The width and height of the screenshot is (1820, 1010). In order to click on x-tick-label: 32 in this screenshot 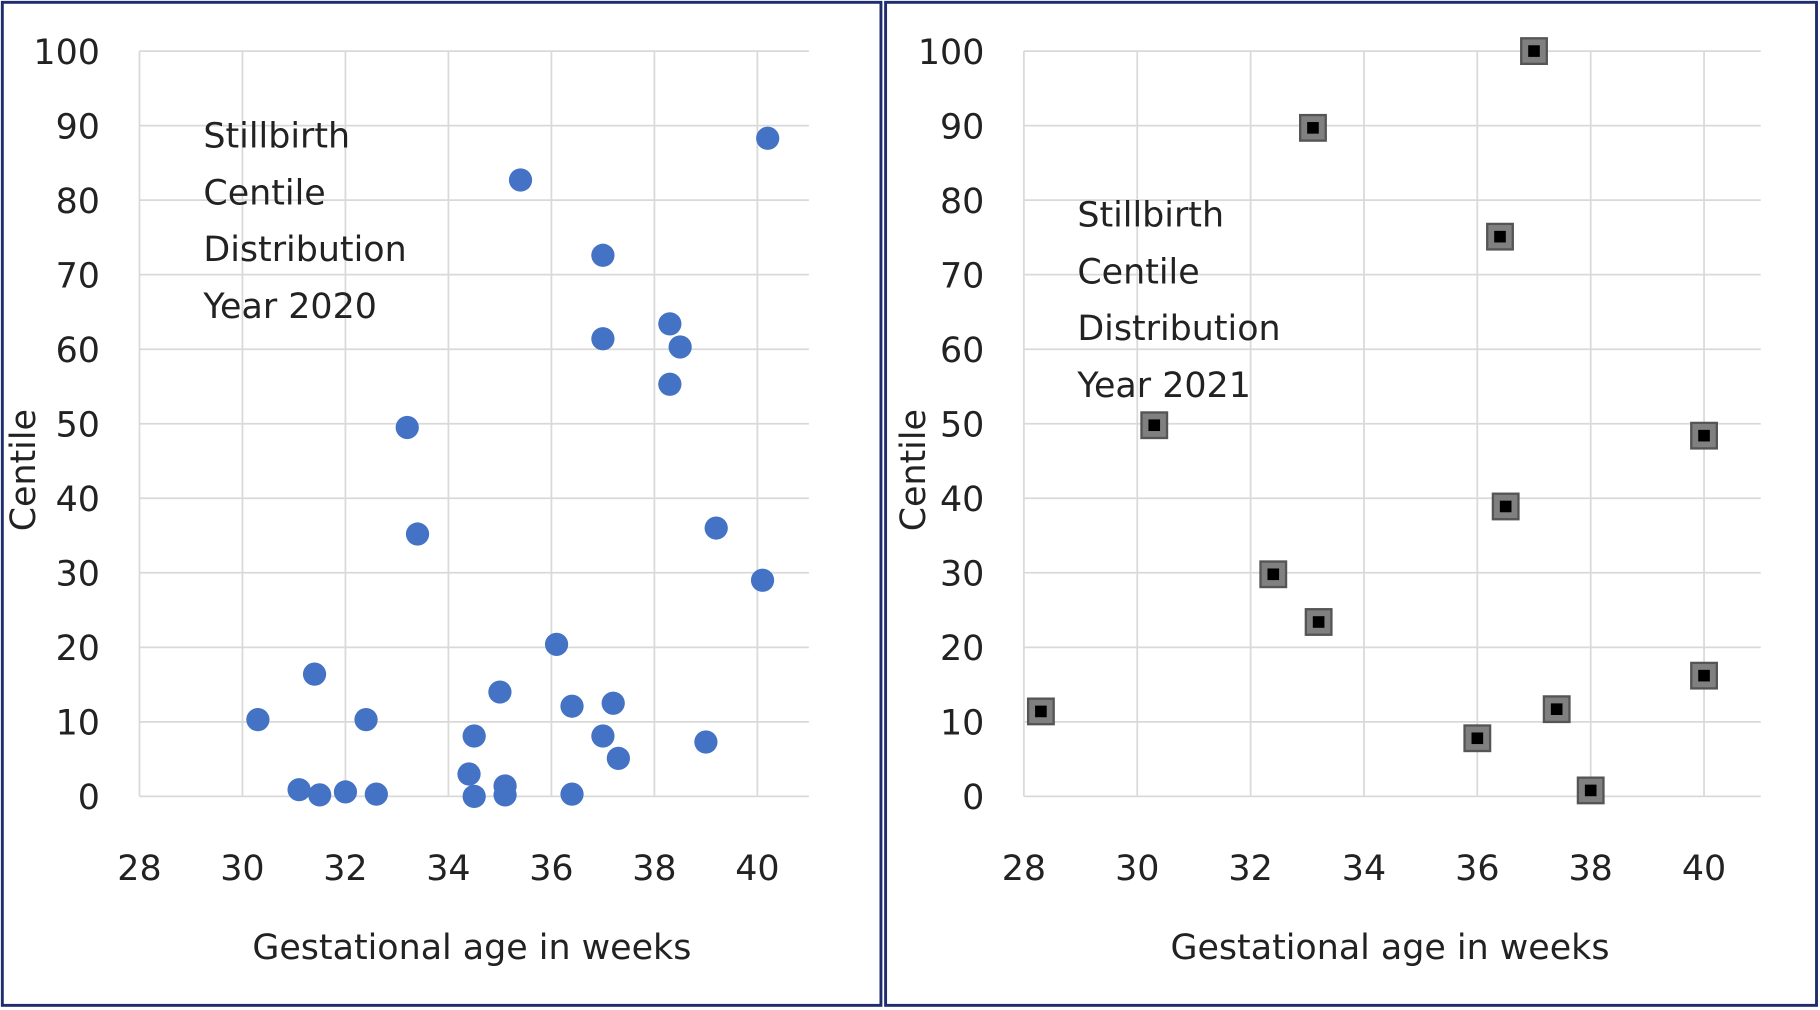, I will do `click(1250, 869)`.